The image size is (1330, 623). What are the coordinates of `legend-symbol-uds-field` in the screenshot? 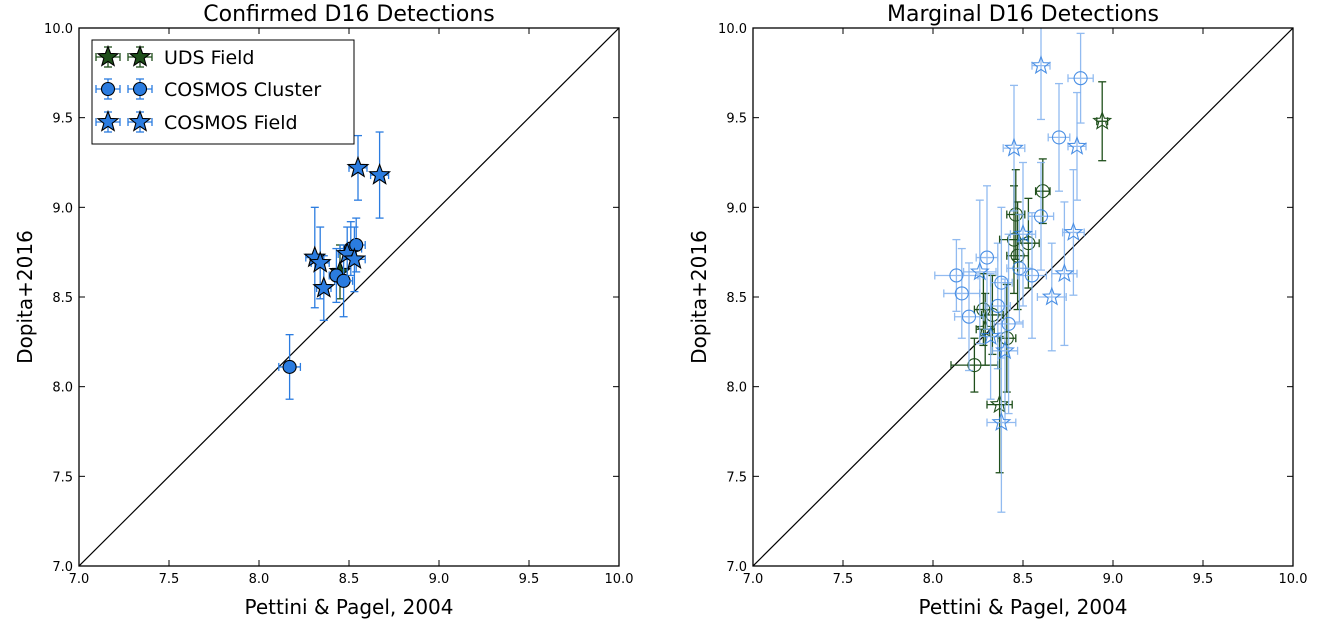 It's located at (124, 56).